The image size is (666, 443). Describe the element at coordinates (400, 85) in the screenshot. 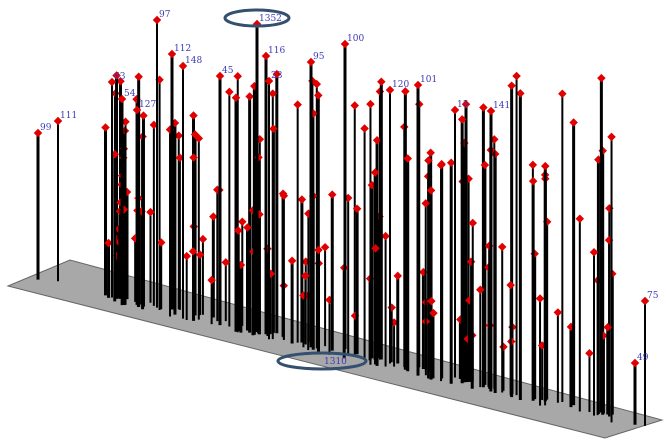

I see `stem-label: 120` at that location.